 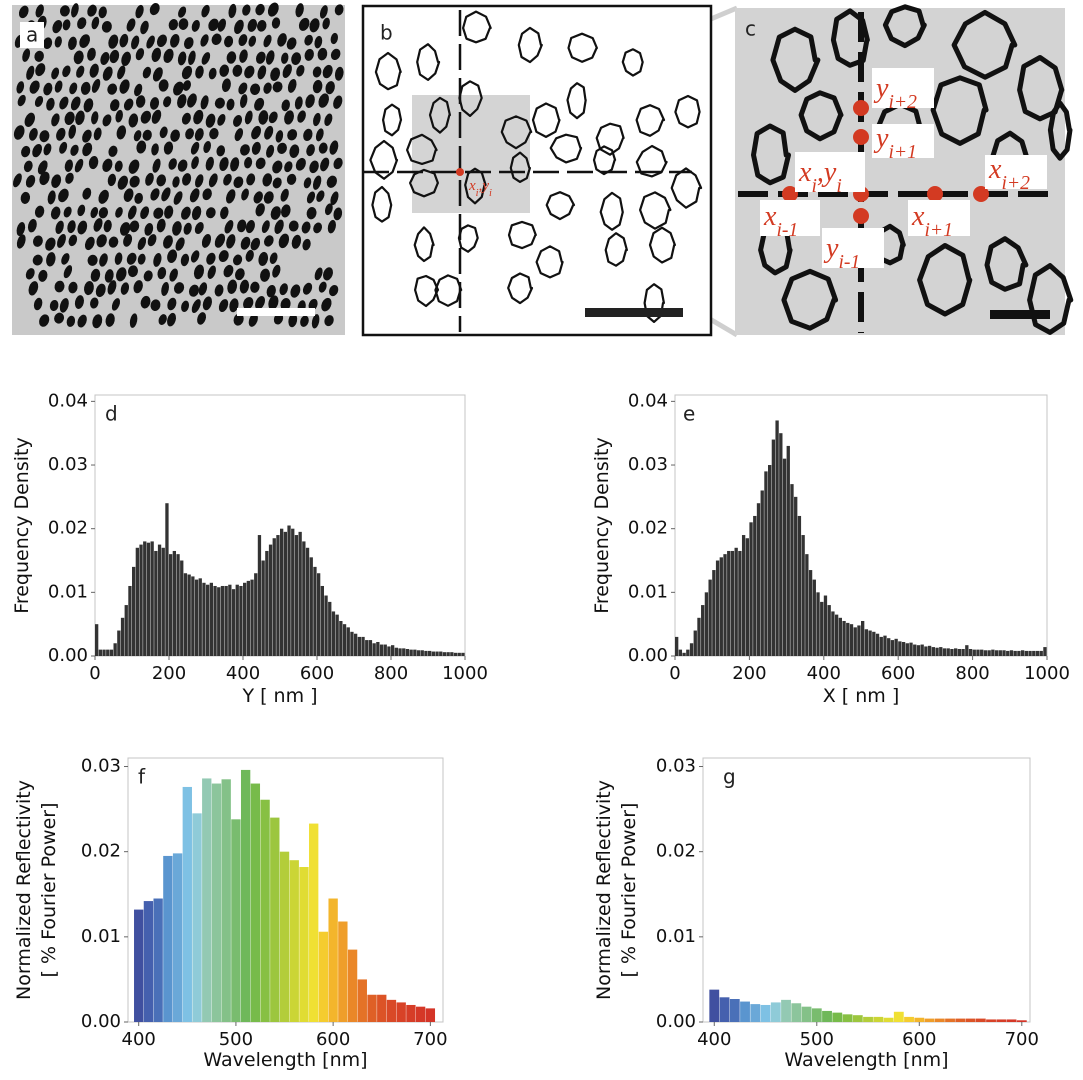 I want to click on x-tick-label: 700, so click(x=430, y=1039).